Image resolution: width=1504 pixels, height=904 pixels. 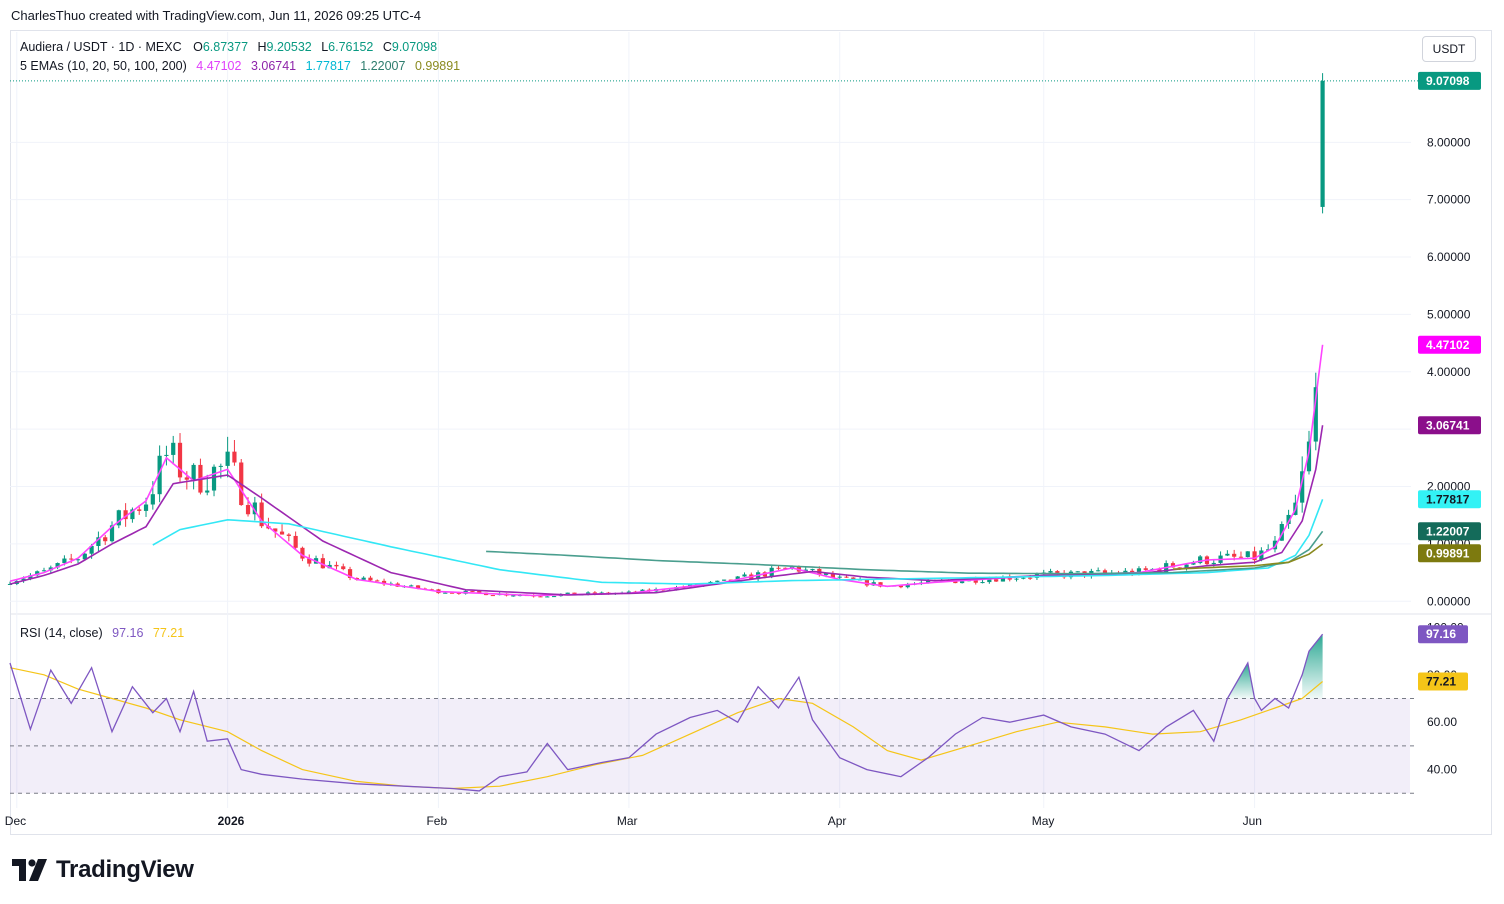 I want to click on ema-price-tag-1: 4.47102, so click(x=1448, y=345).